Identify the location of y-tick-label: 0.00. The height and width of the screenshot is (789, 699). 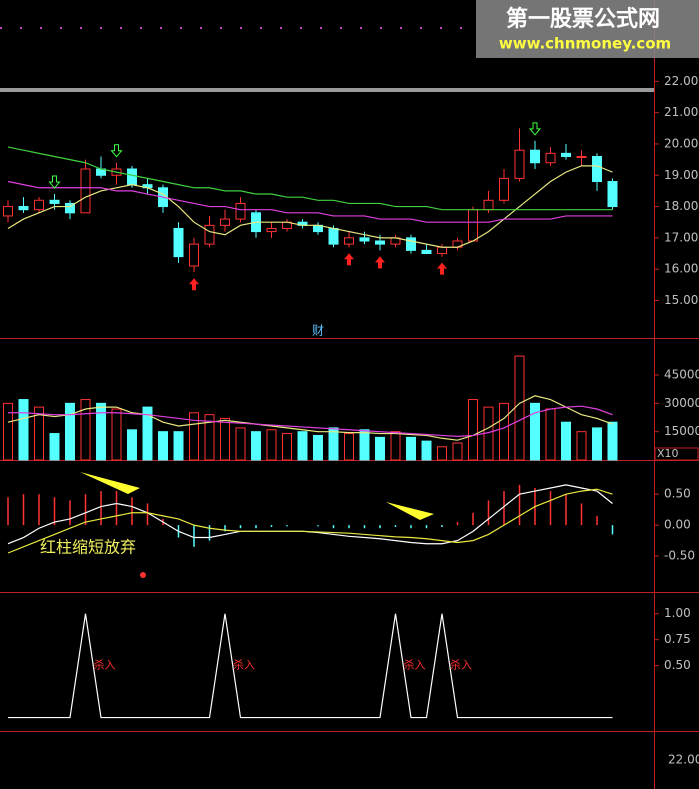
(677, 525).